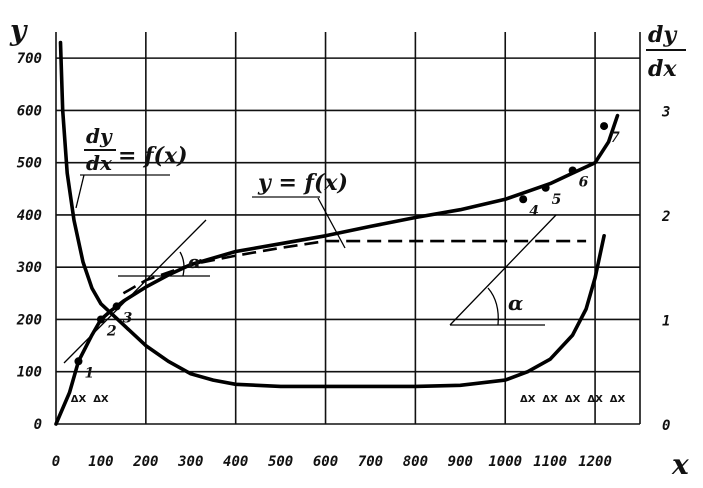 Image resolution: width=703 pixels, height=488 pixels. I want to click on annotation-dydx-den: dx, so click(99, 163).